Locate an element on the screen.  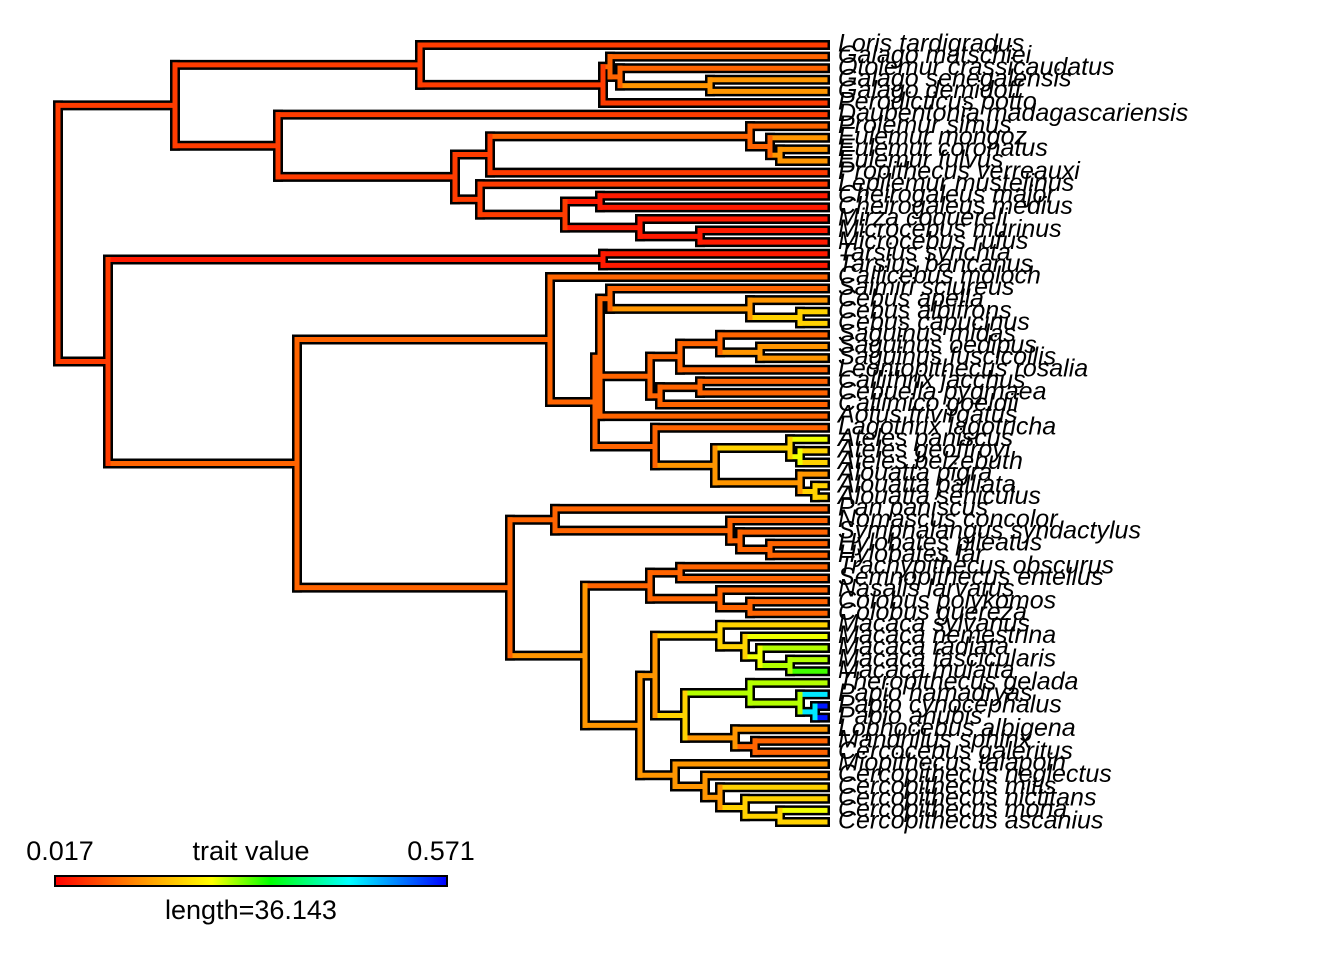
tip-label: Cercocebus galeritus is located at coordinates (955, 751).